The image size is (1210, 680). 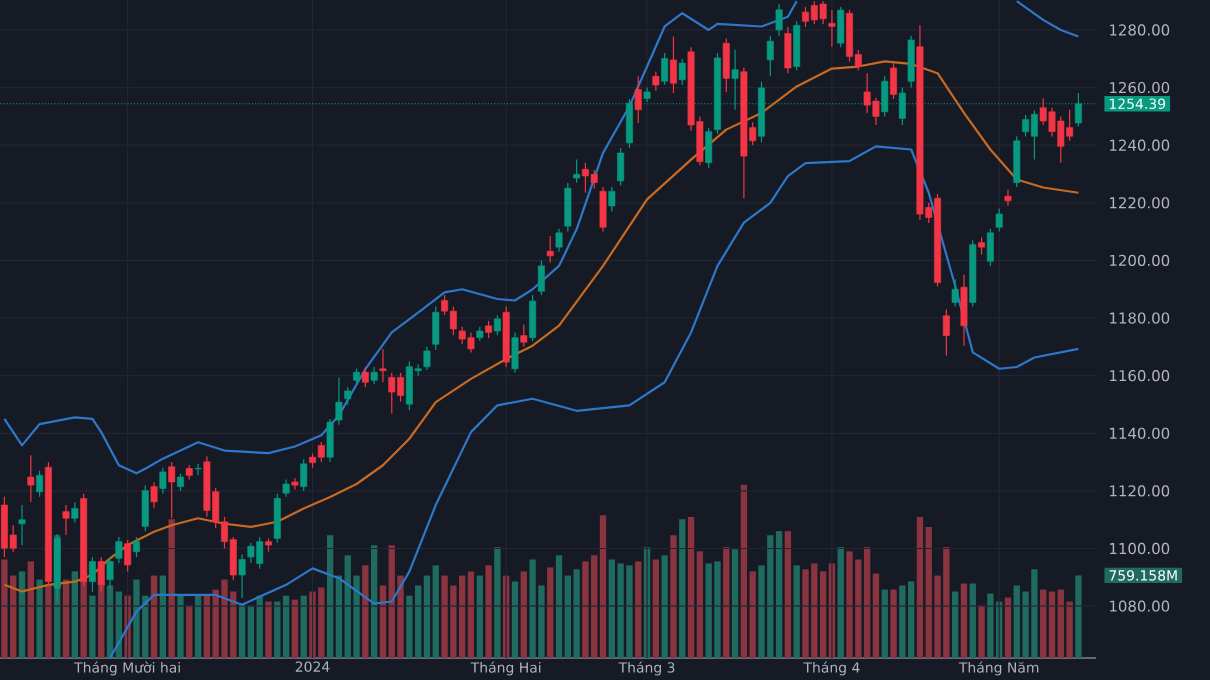 What do you see at coordinates (1047, 19) in the screenshot?
I see `line-series` at bounding box center [1047, 19].